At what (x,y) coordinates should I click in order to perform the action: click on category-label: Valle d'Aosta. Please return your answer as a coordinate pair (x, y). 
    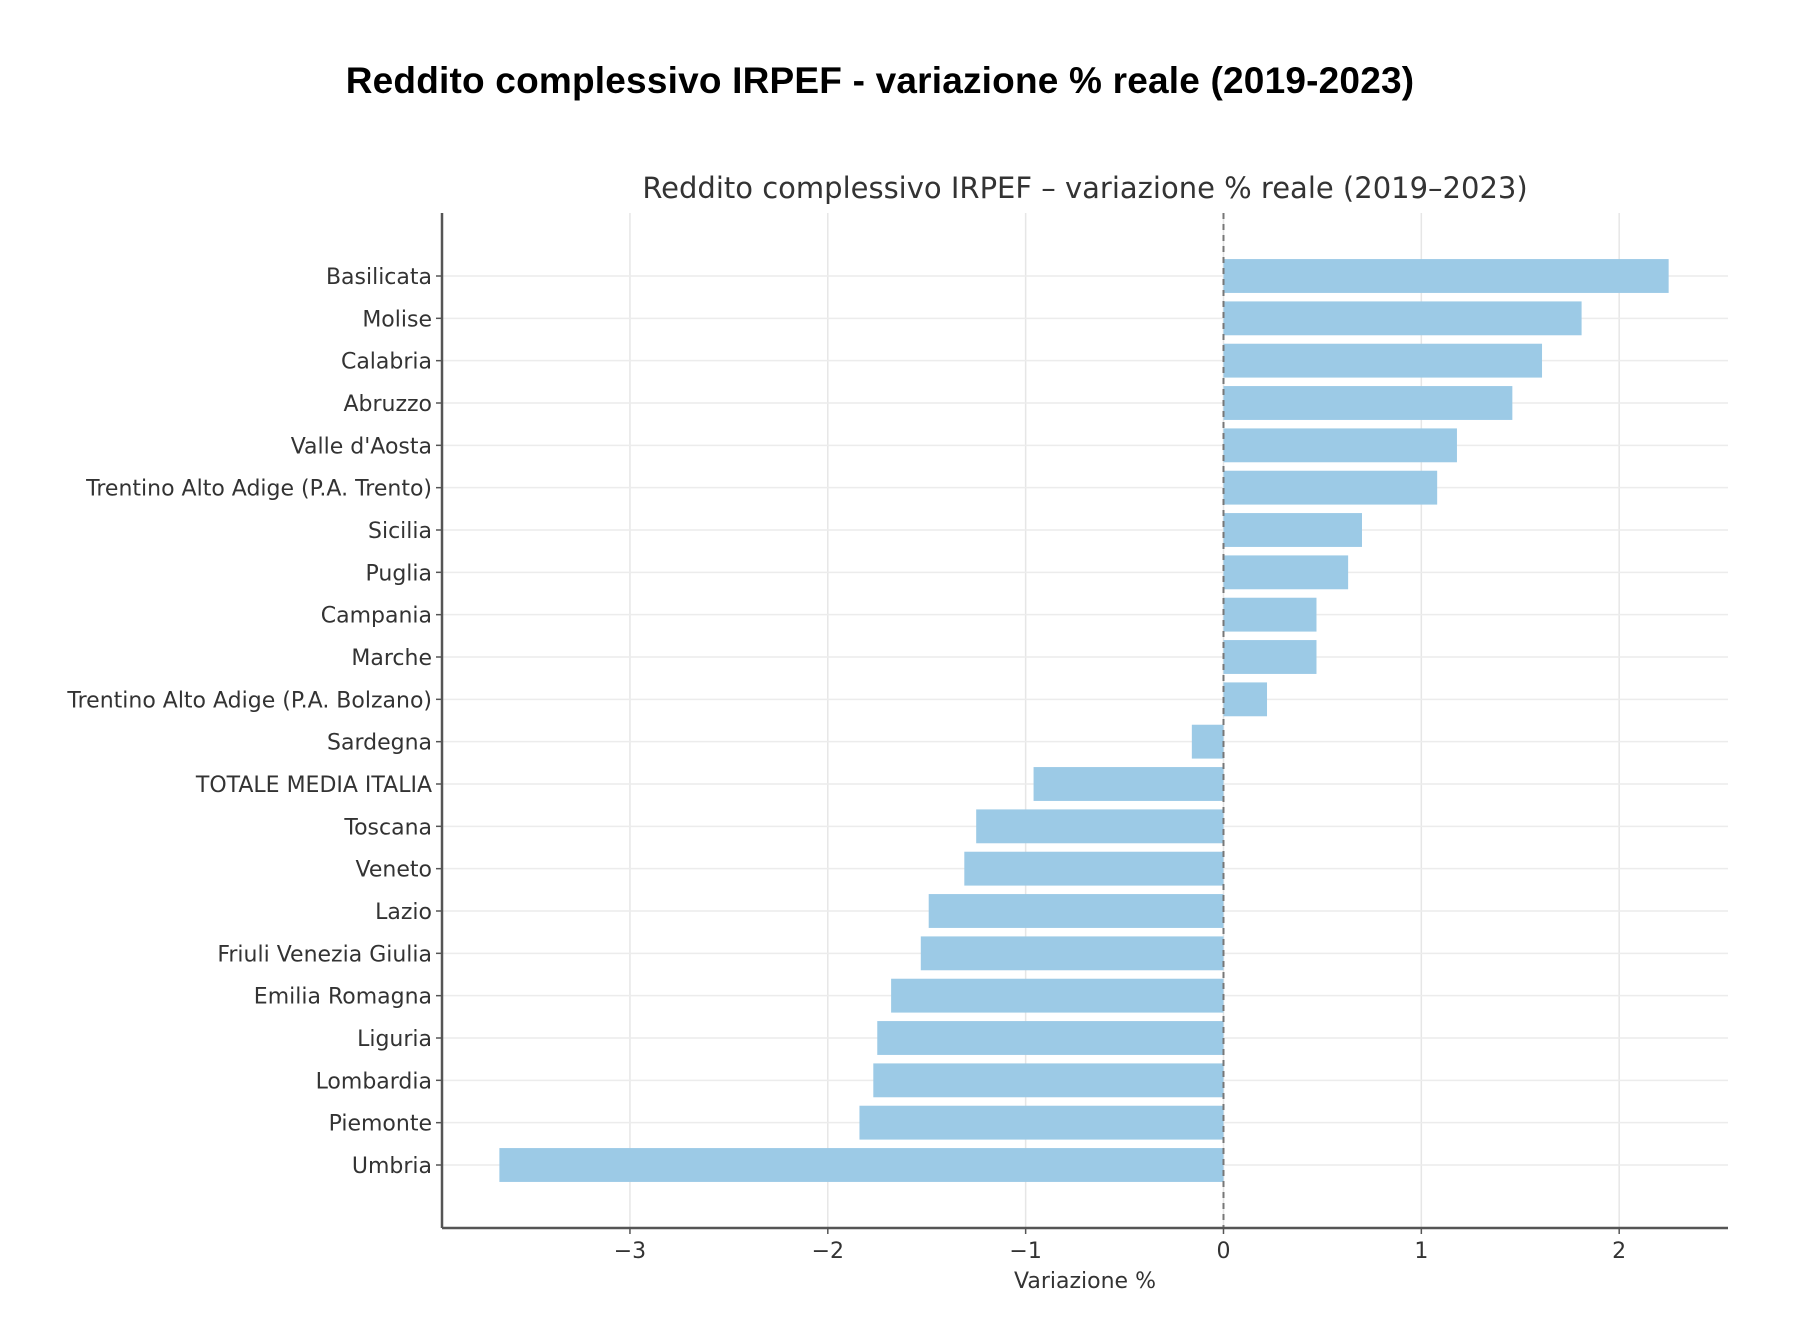
    Looking at the image, I should click on (361, 446).